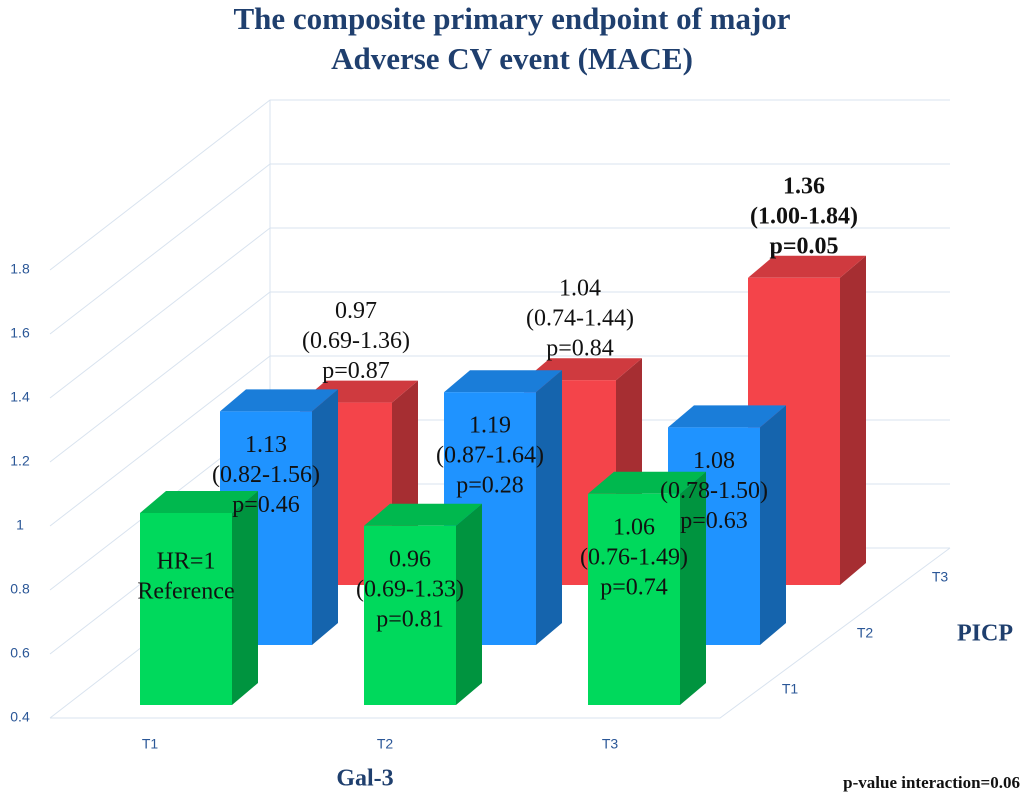 The image size is (1025, 800). What do you see at coordinates (511, 18) in the screenshot?
I see `chart-title: The composite primary endpoint of major` at bounding box center [511, 18].